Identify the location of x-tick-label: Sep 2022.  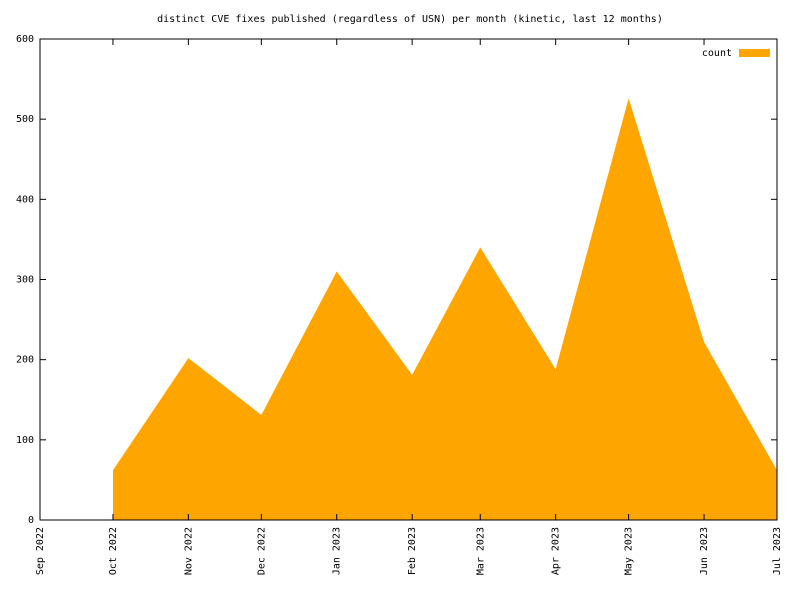
(40, 551).